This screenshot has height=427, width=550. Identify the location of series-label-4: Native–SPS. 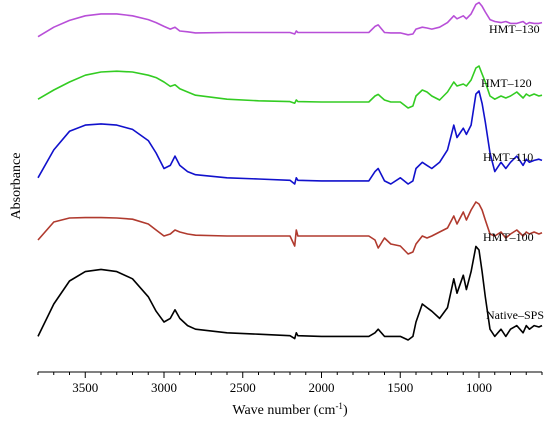
(515, 315).